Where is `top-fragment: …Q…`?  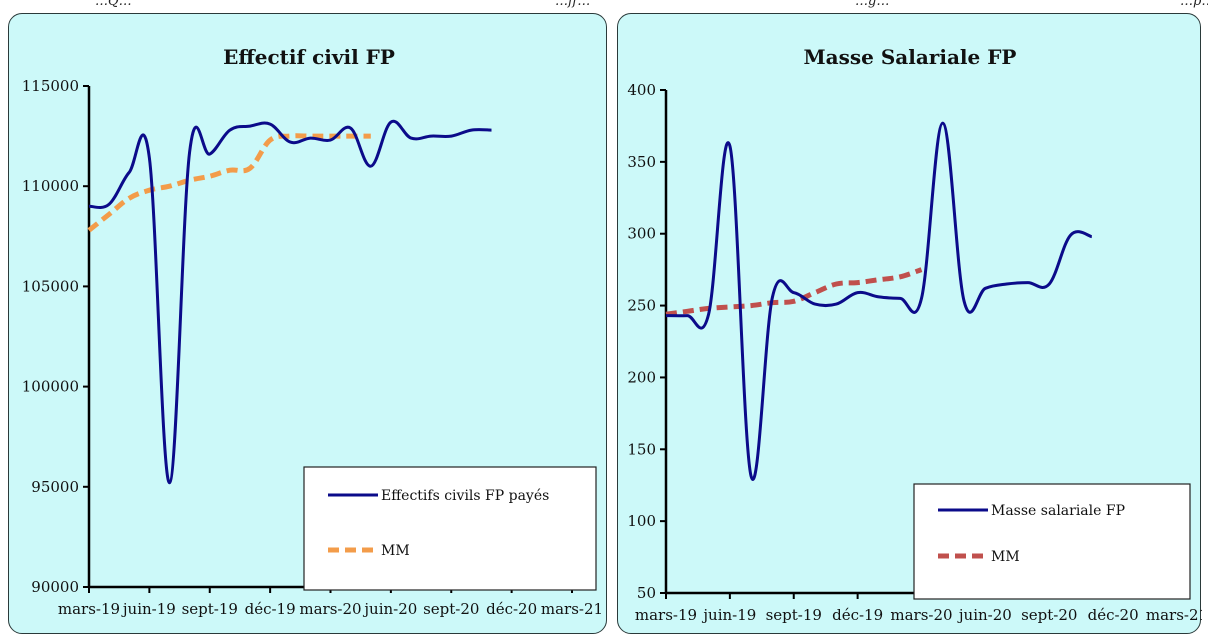 top-fragment: …Q… is located at coordinates (113, 4).